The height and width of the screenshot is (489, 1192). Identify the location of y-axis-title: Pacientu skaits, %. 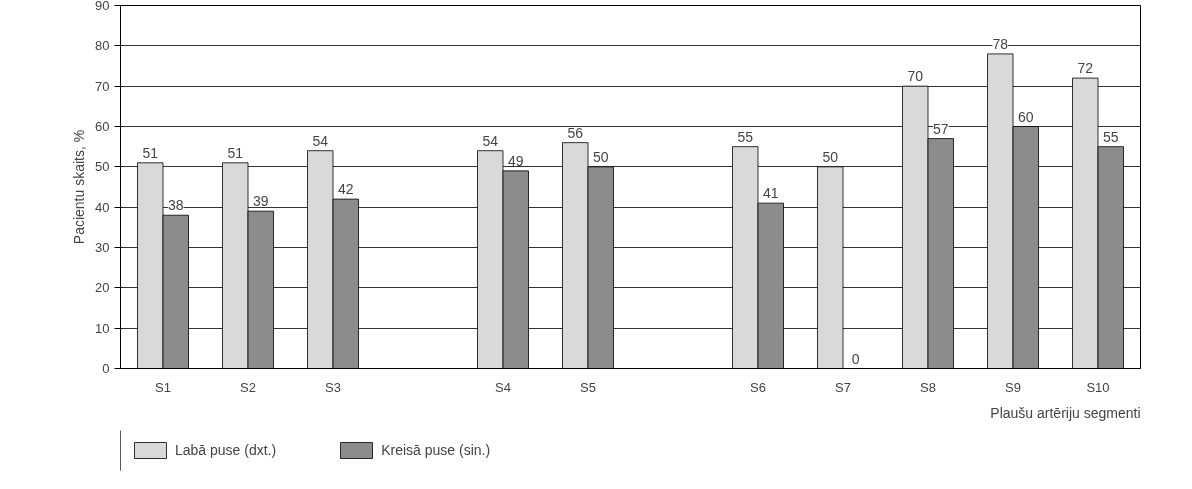
(79, 187).